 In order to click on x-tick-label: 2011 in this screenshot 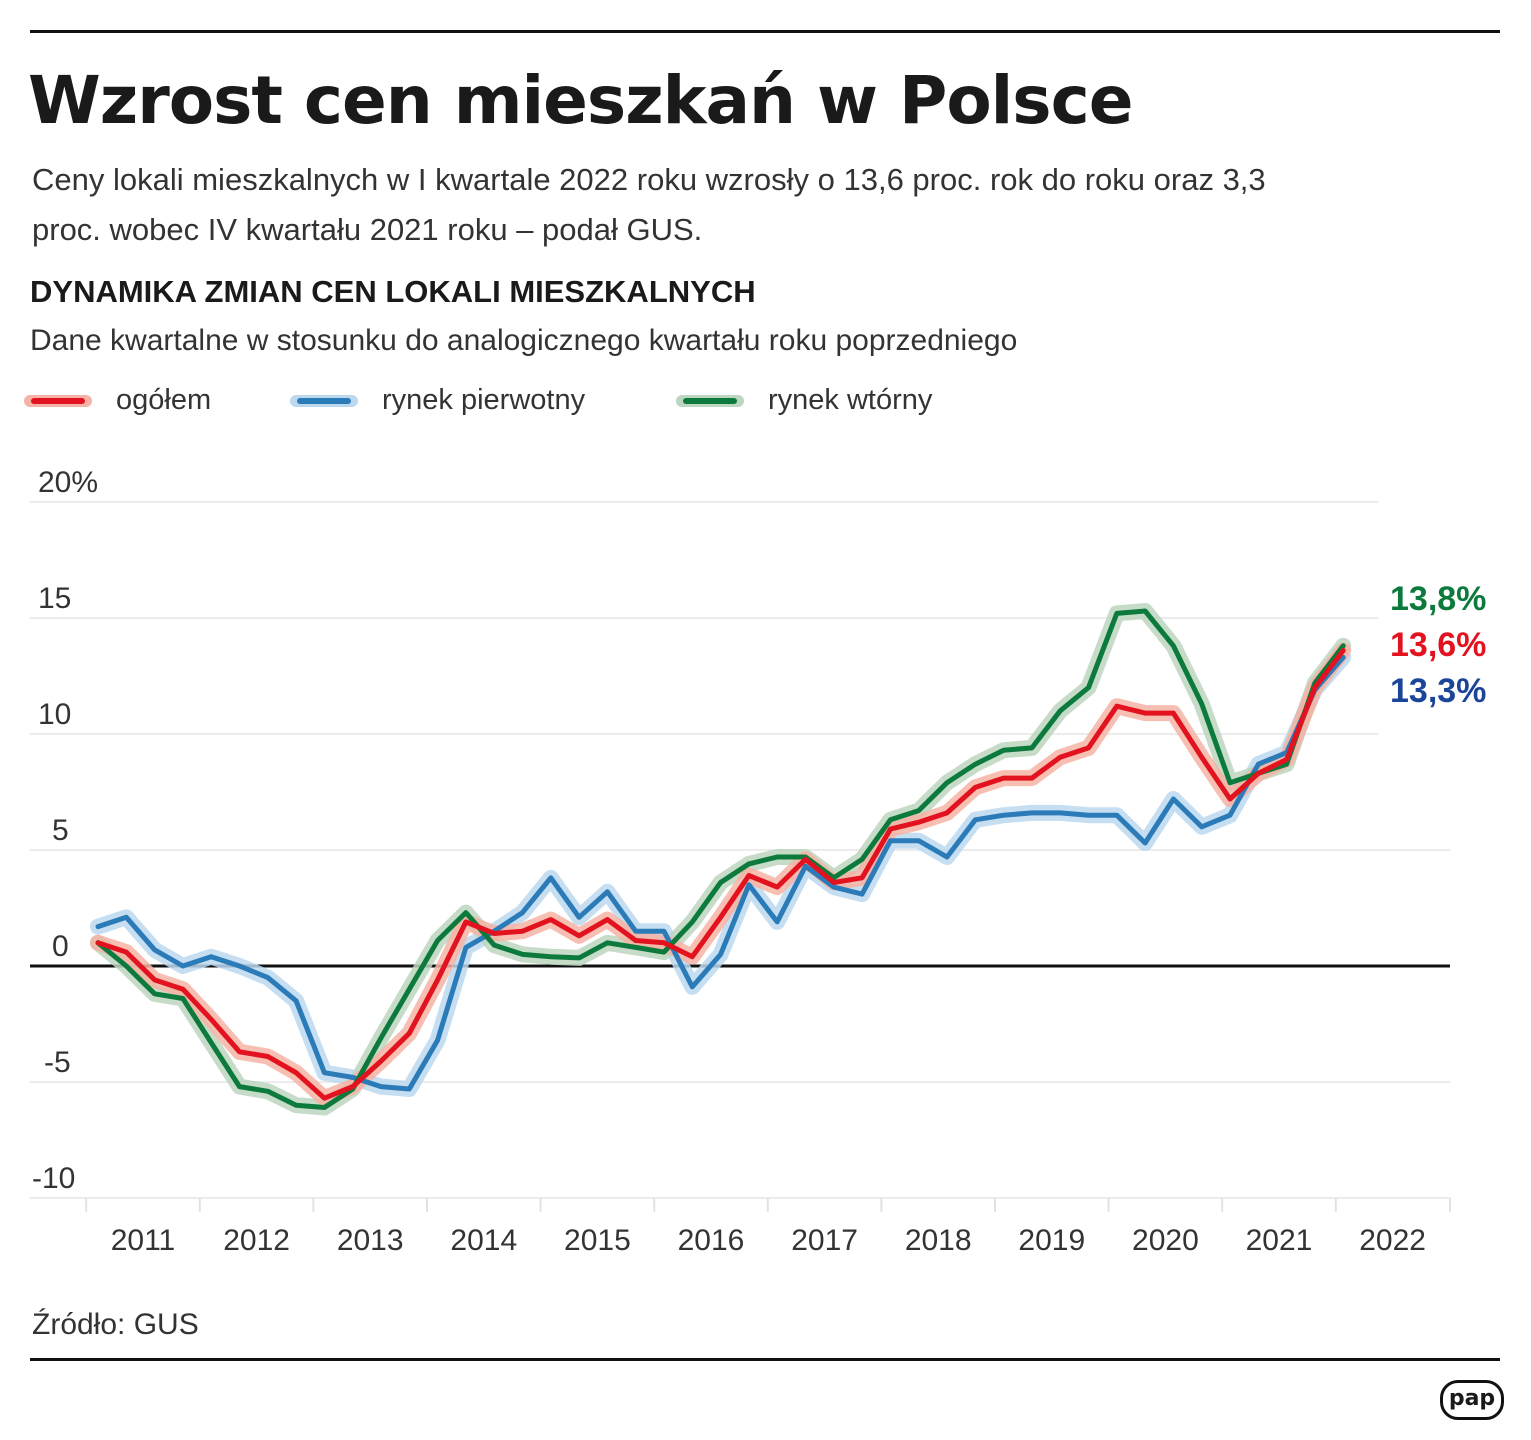, I will do `click(143, 1240)`.